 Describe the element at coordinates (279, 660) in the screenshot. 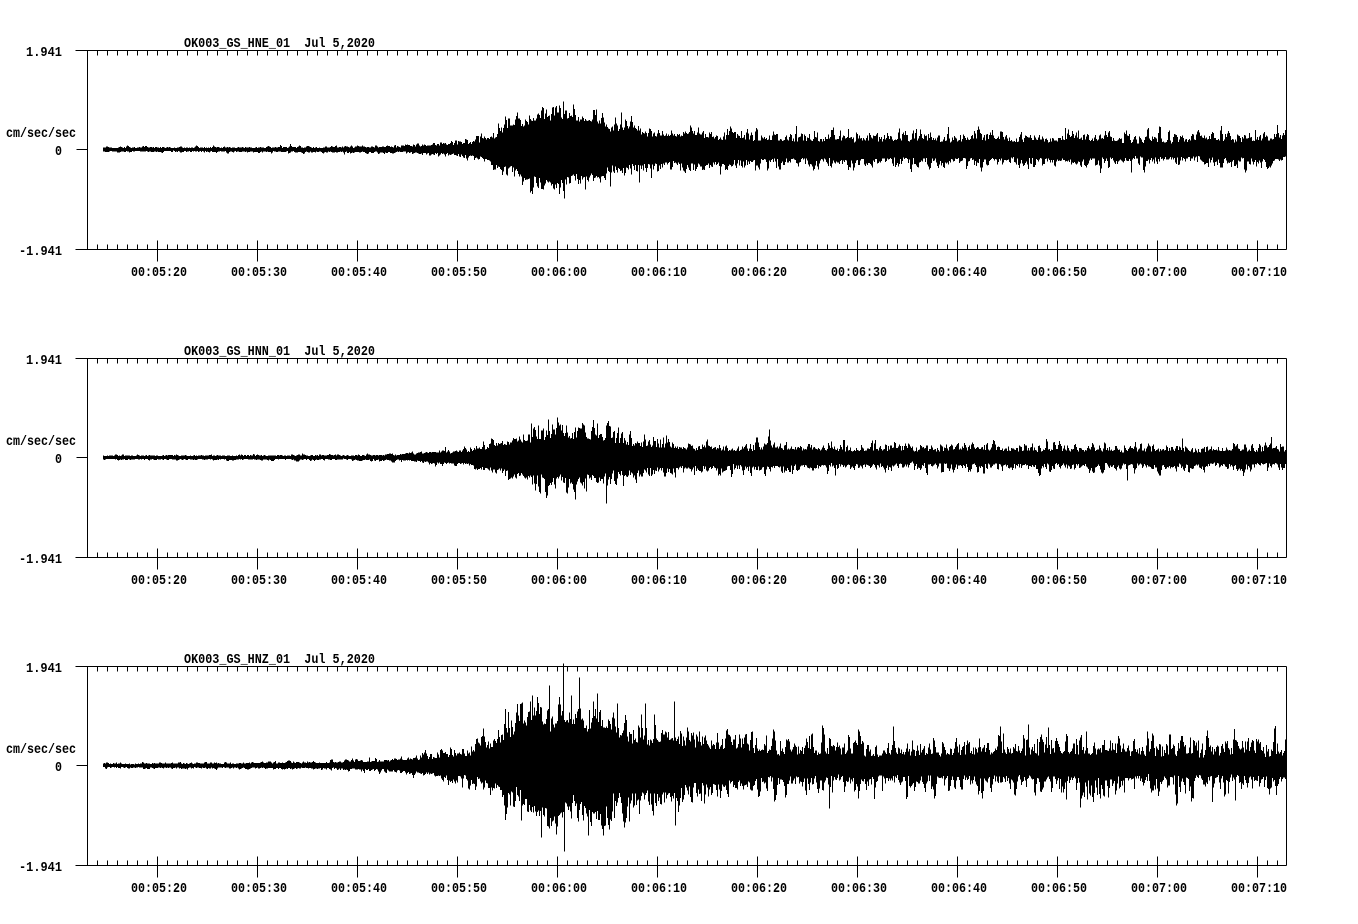

I see `svg-text: OK003_GS_HNZ_01 Jul 5,2020` at that location.